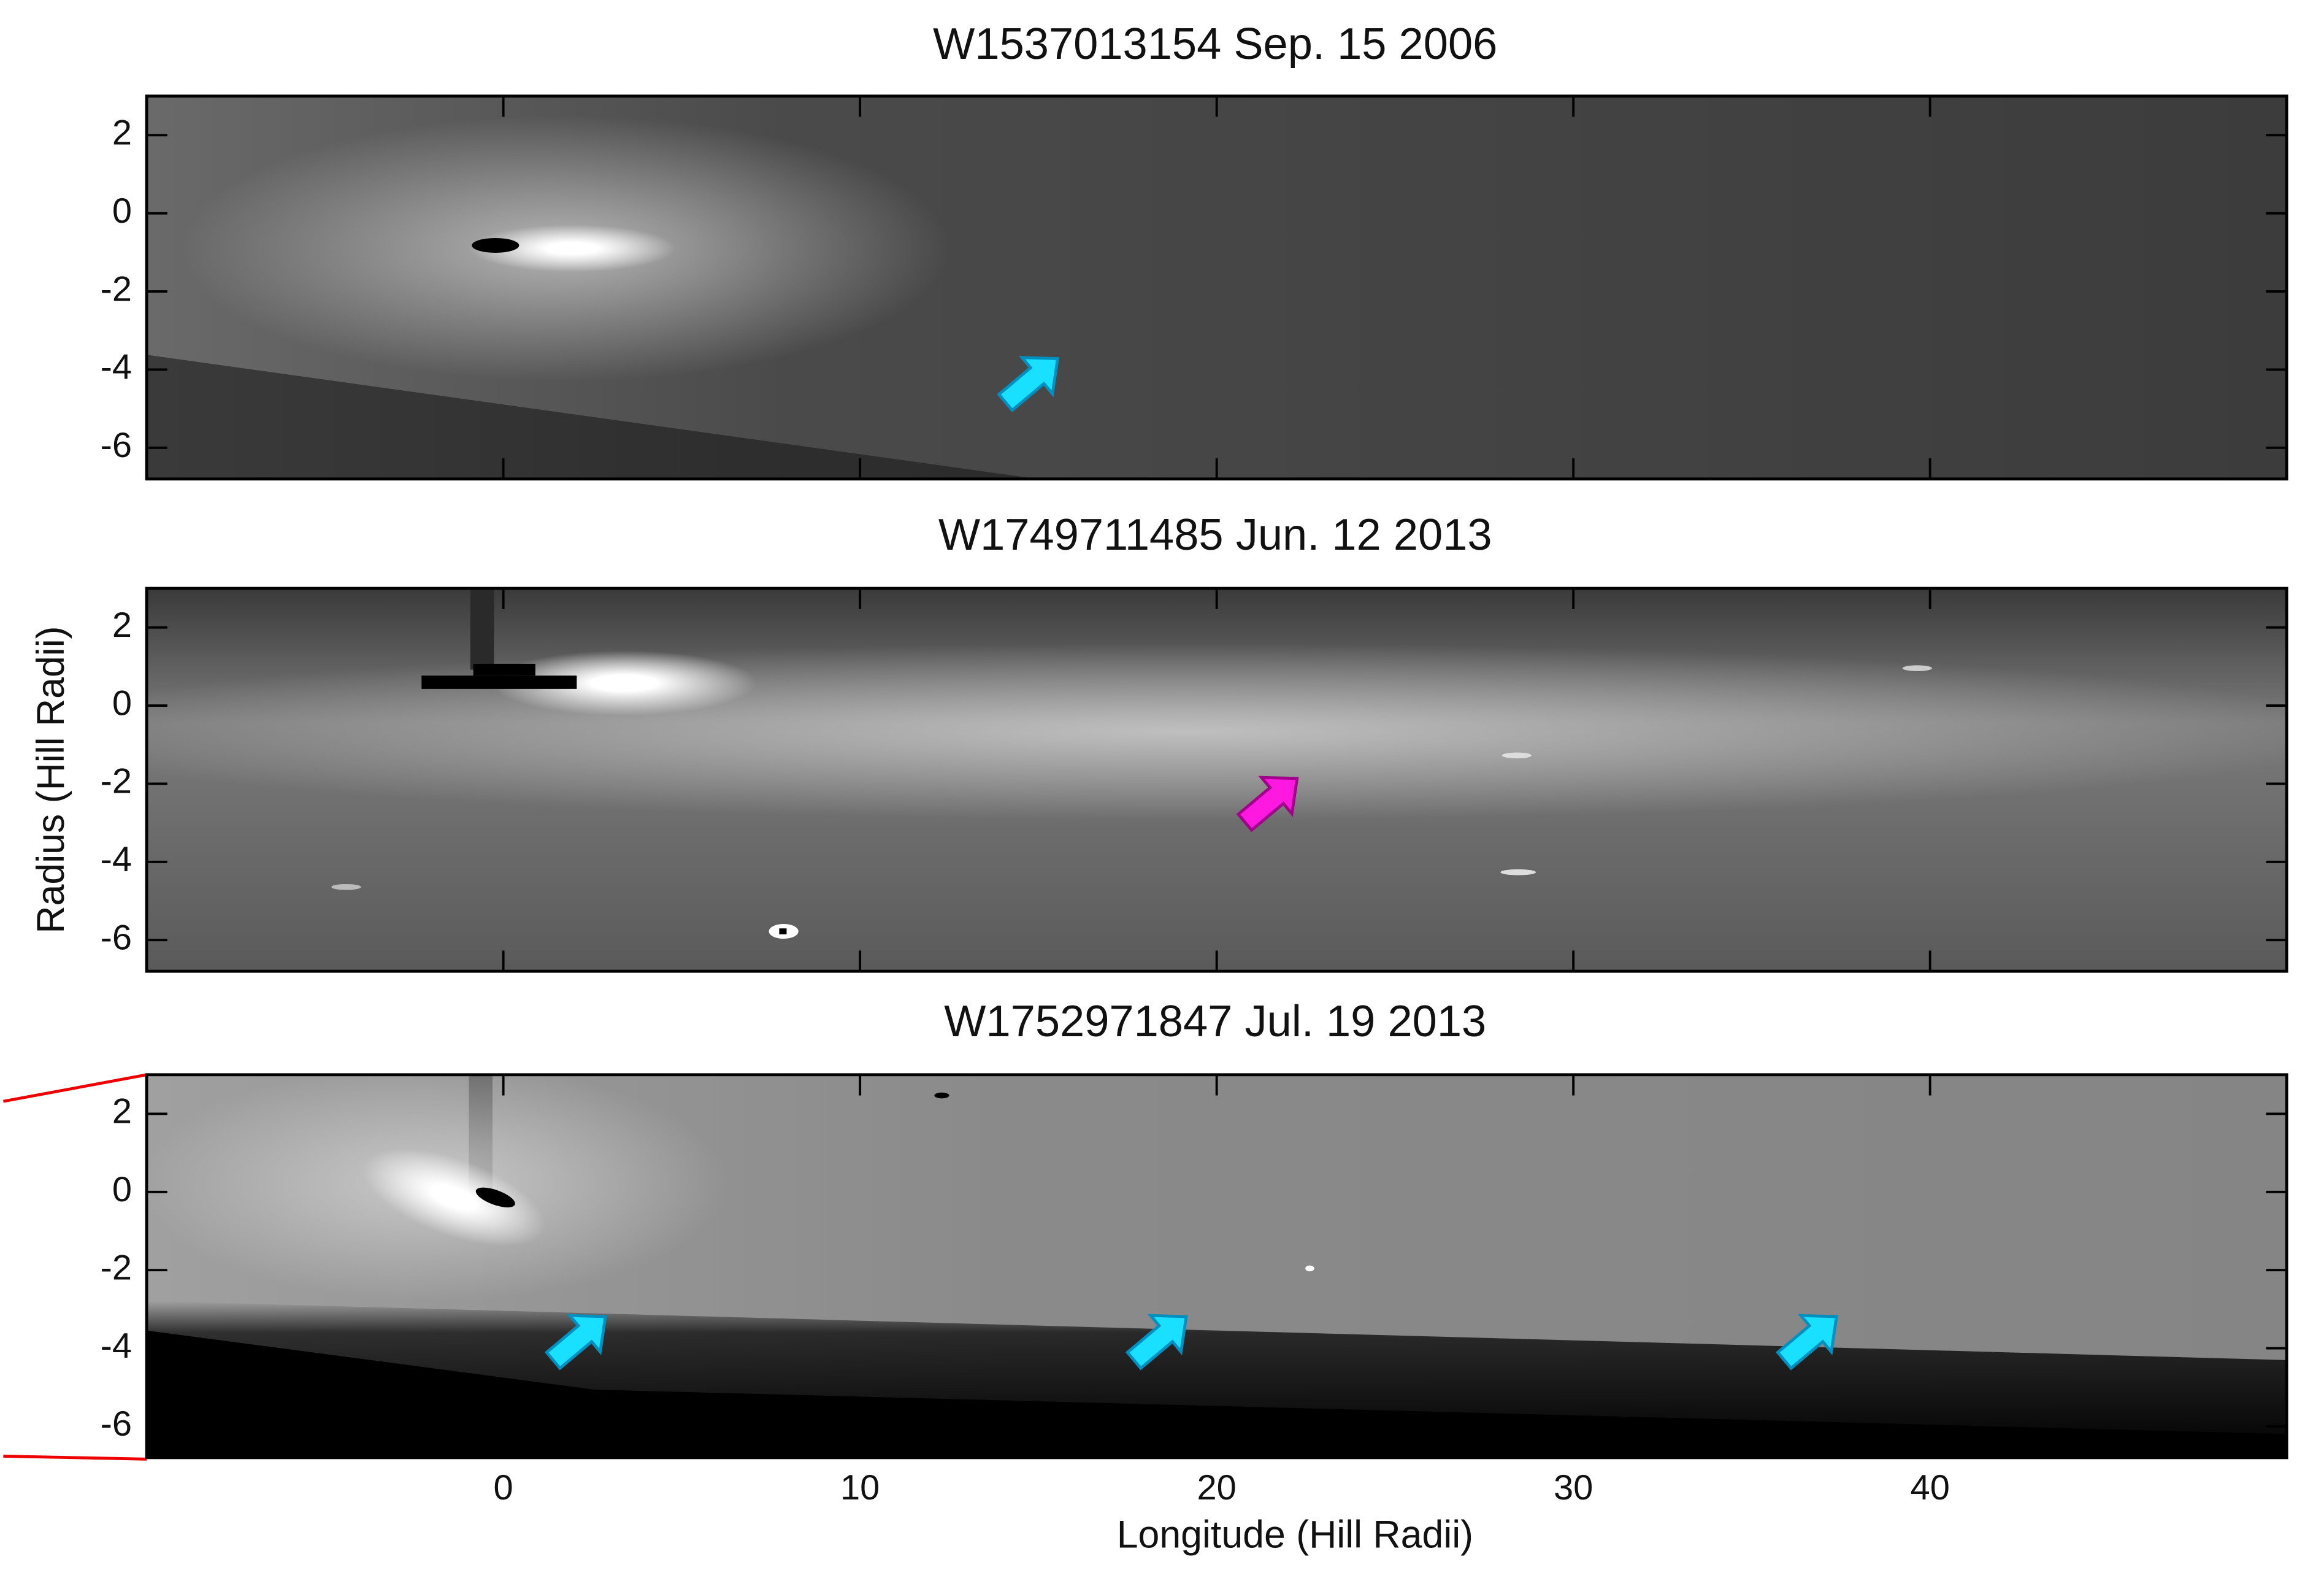  I want to click on x-tick-label: 20, so click(1217, 1488).